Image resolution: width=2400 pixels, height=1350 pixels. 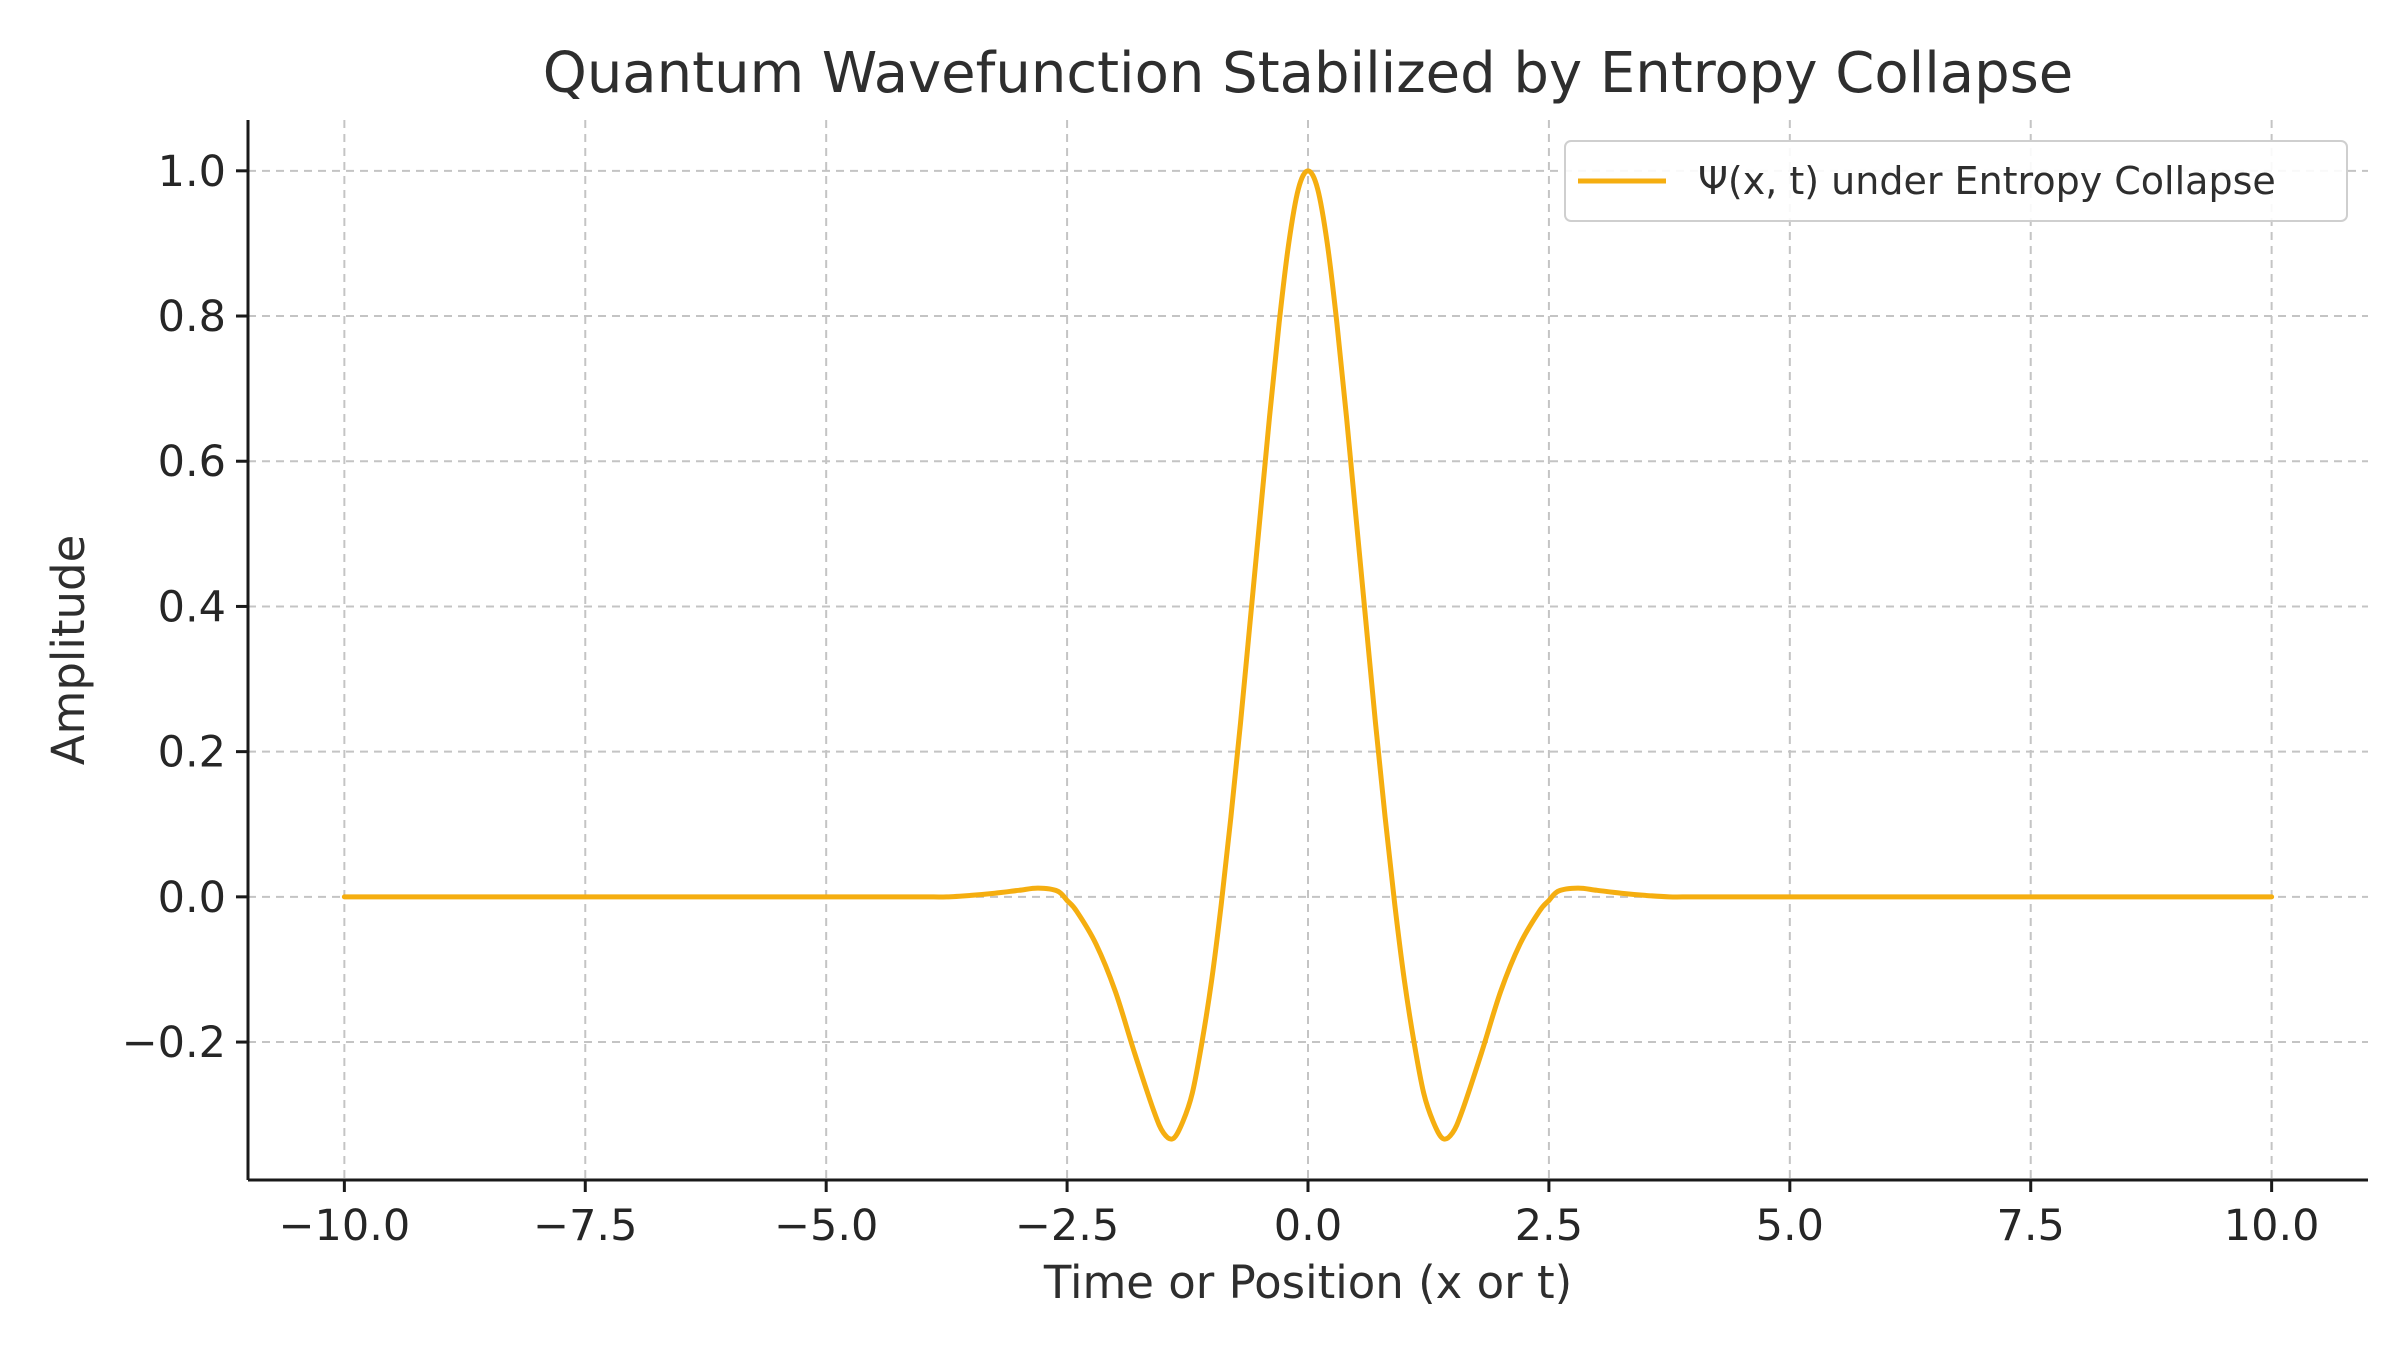 I want to click on x-tick-label: −2.5, so click(x=1067, y=1226).